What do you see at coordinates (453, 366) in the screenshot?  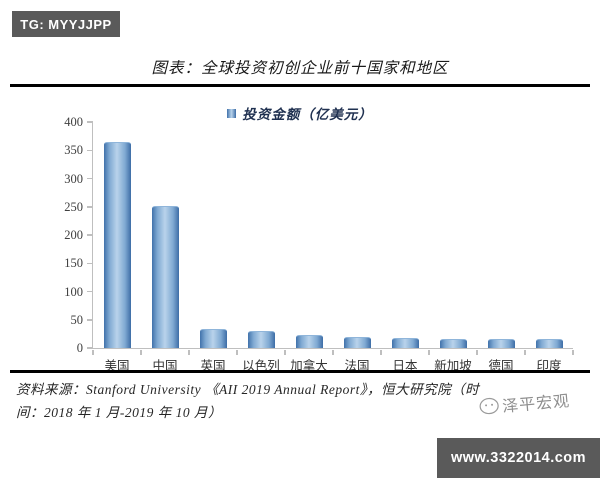 I see `x-axis-label: 新加坡` at bounding box center [453, 366].